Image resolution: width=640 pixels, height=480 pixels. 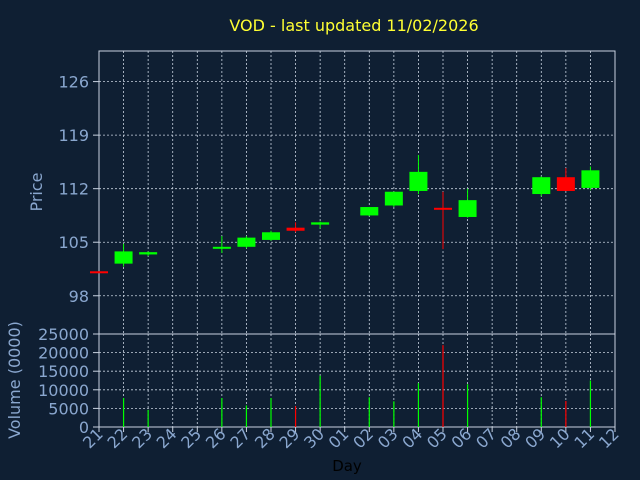 I want to click on price-tick-label: 105, so click(x=73, y=242).